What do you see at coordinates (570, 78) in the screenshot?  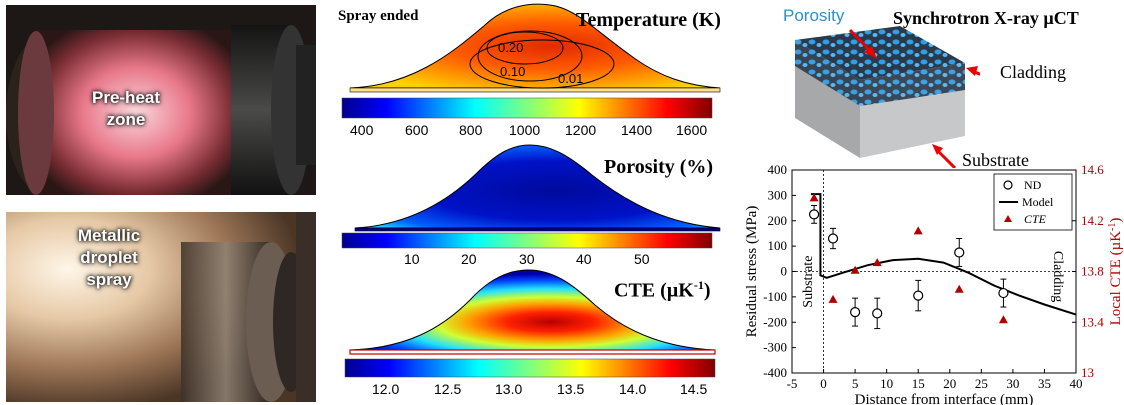 I see `contour-label-001: 0.01` at bounding box center [570, 78].